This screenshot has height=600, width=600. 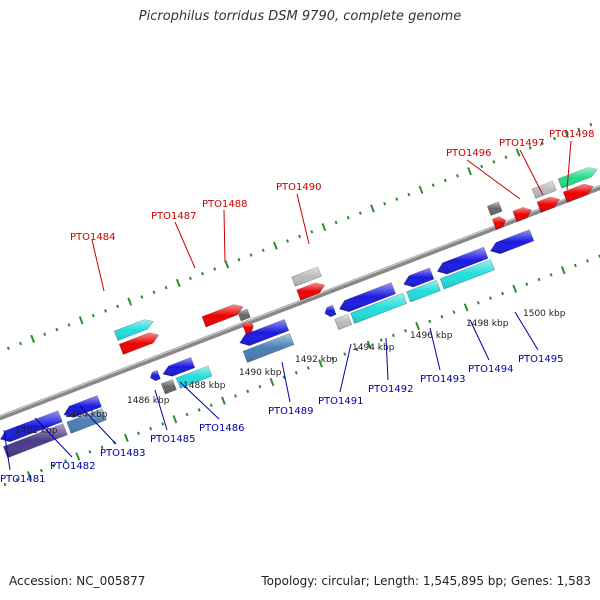 I want to click on feature-blue-small-2-shine, so click(x=330, y=311).